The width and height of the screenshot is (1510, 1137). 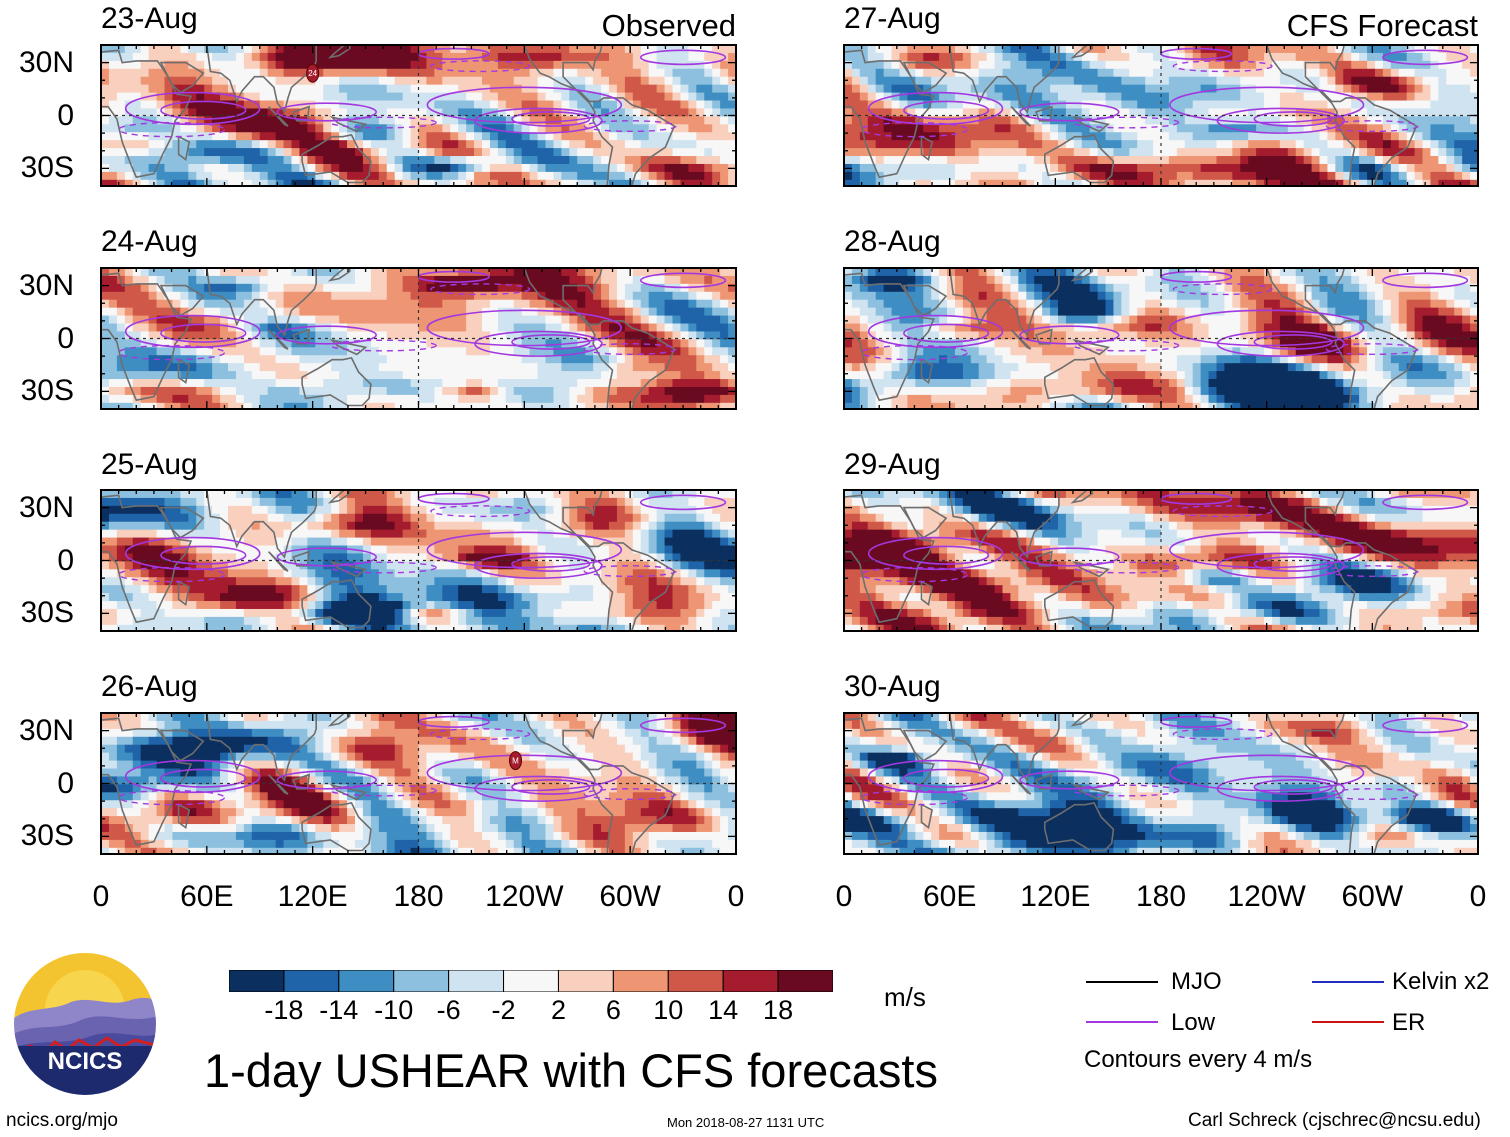 I want to click on colorbar-tick-label: 14, so click(x=723, y=1010).